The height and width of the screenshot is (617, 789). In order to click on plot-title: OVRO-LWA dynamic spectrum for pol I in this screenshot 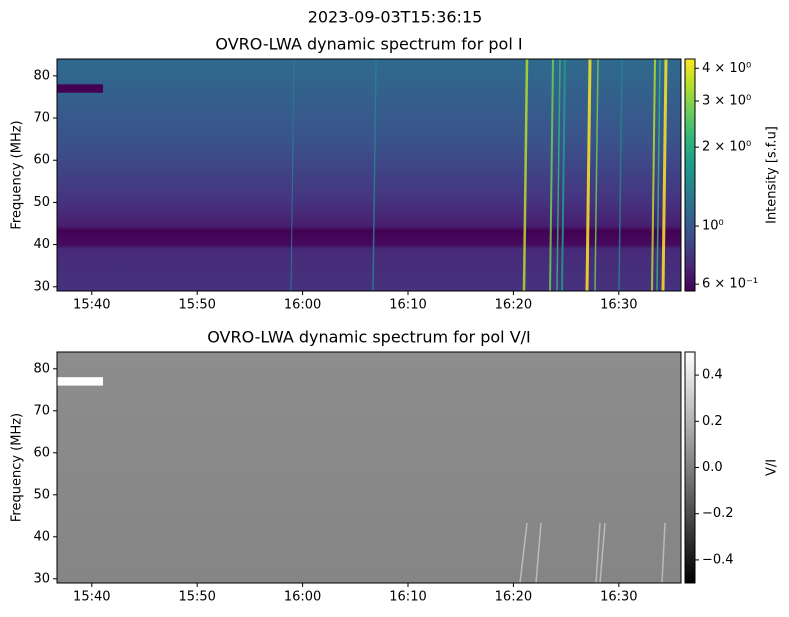, I will do `click(368, 44)`.